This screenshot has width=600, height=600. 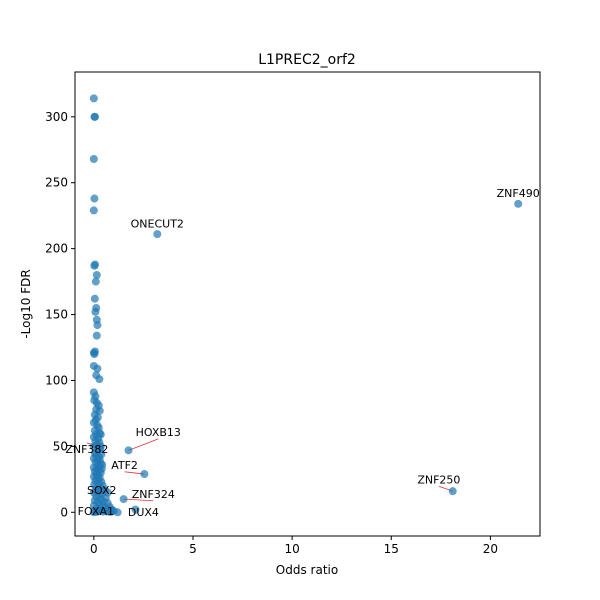 I want to click on point-label: ZNF490, so click(x=518, y=193).